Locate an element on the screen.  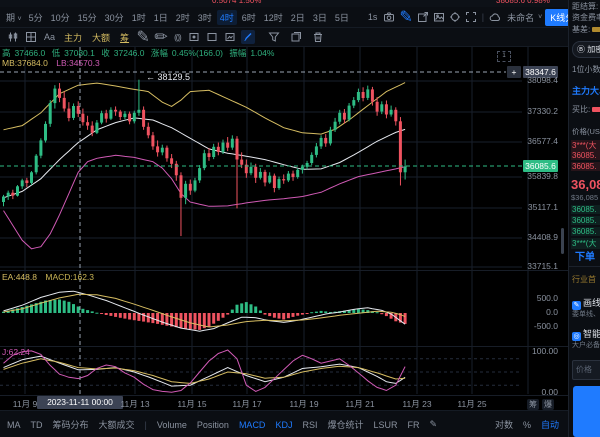
option-对数: 对数 is located at coordinates (503, 425).